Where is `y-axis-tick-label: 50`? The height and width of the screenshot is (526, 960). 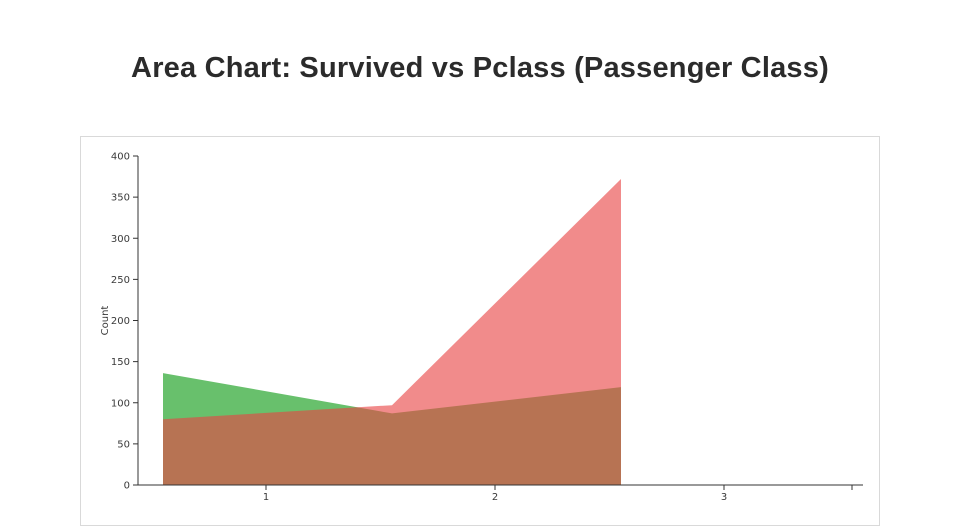 y-axis-tick-label: 50 is located at coordinates (123, 444).